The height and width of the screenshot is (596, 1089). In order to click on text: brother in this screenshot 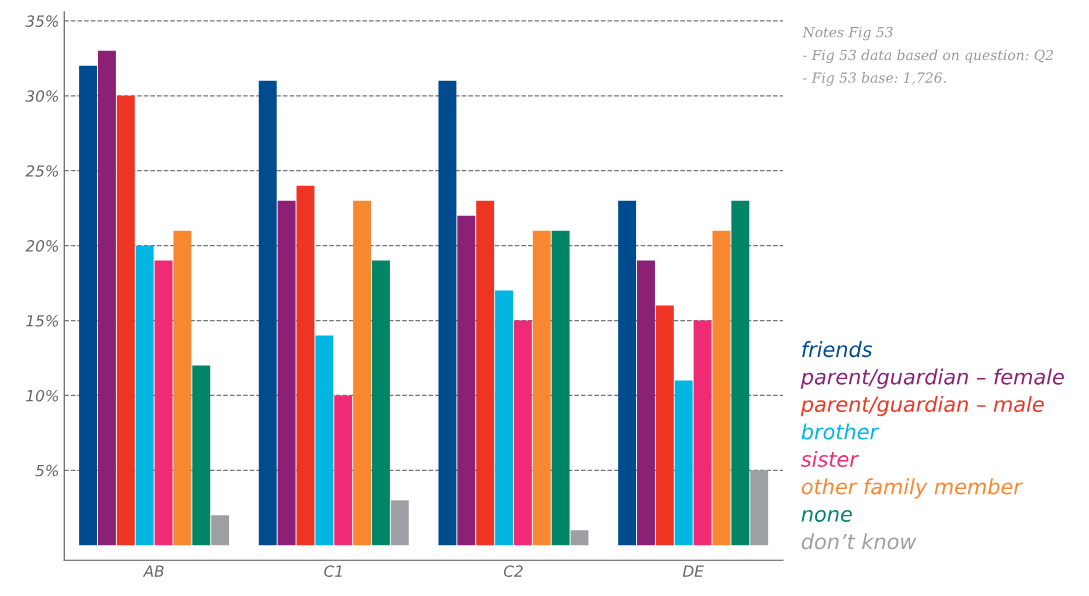, I will do `click(840, 431)`.